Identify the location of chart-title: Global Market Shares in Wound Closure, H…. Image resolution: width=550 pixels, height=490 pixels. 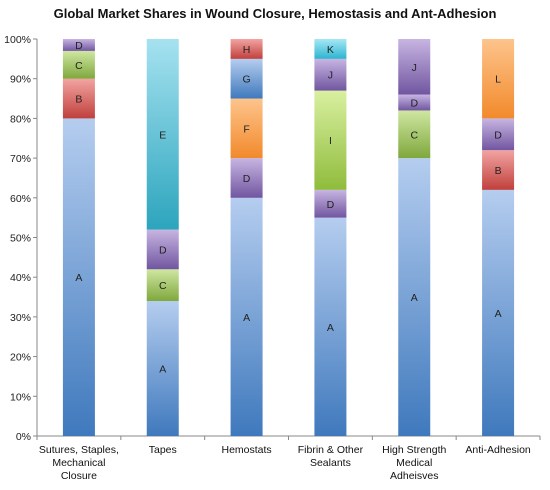
(275, 13).